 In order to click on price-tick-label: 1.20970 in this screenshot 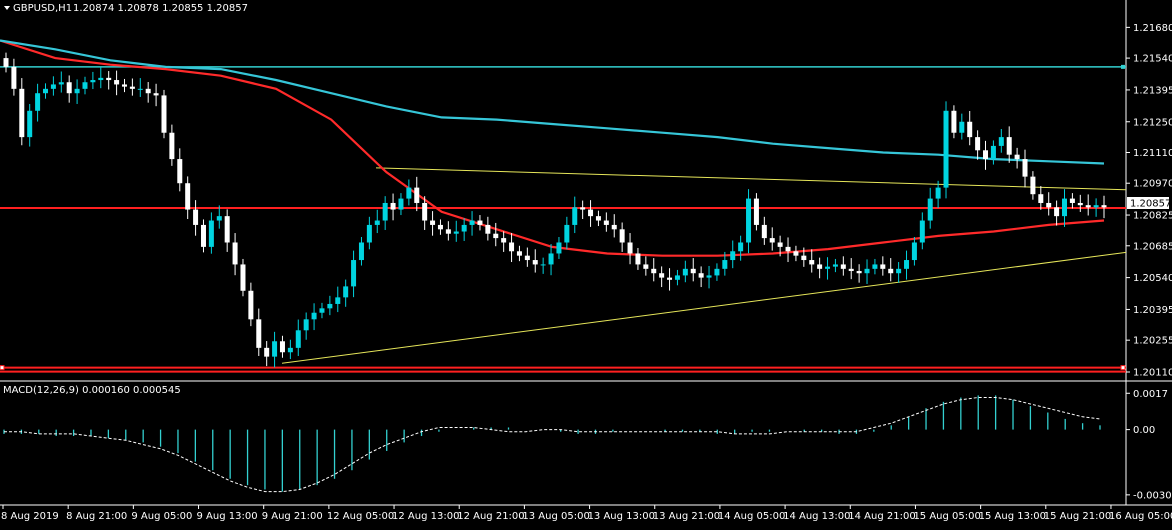, I will do `click(1152, 184)`.